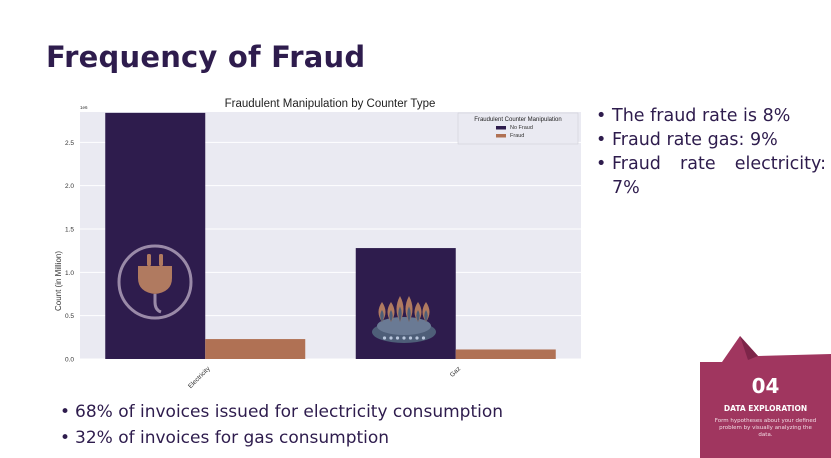 The image size is (831, 458). I want to click on chart-title: Fraudulent Manipulation by Counter Type, so click(330, 104).